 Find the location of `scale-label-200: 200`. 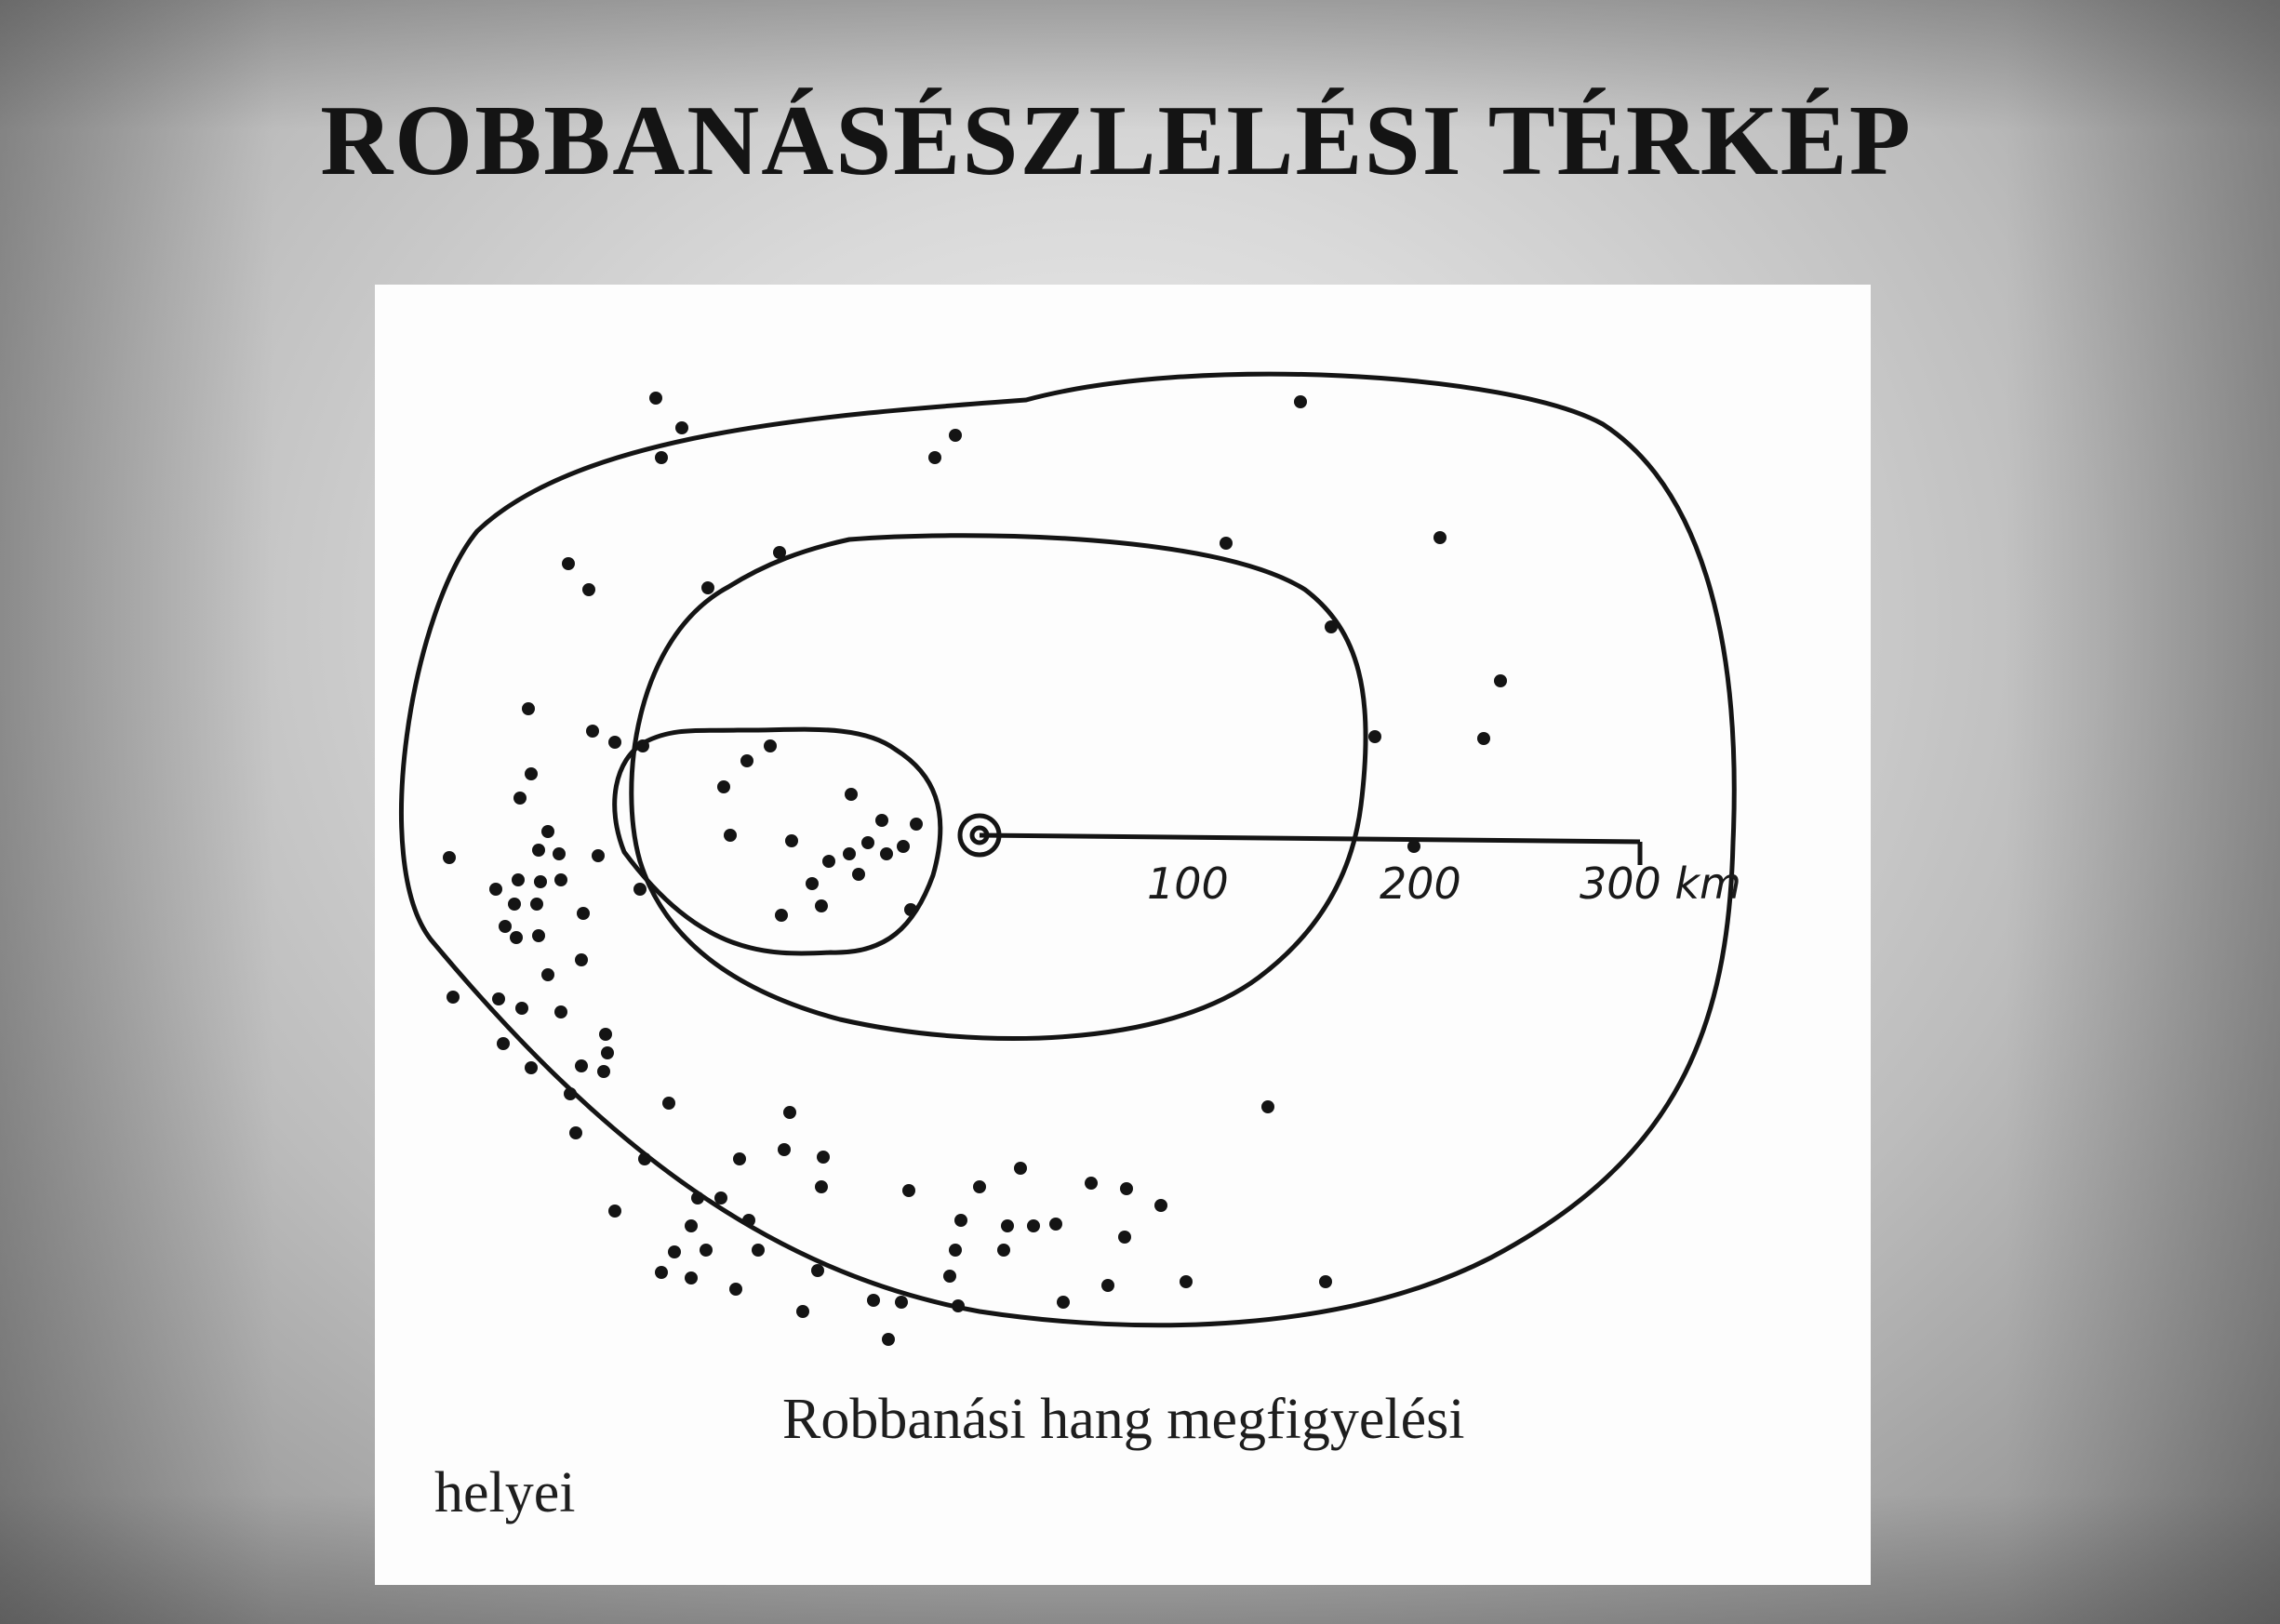

scale-label-200: 200 is located at coordinates (1420, 884).